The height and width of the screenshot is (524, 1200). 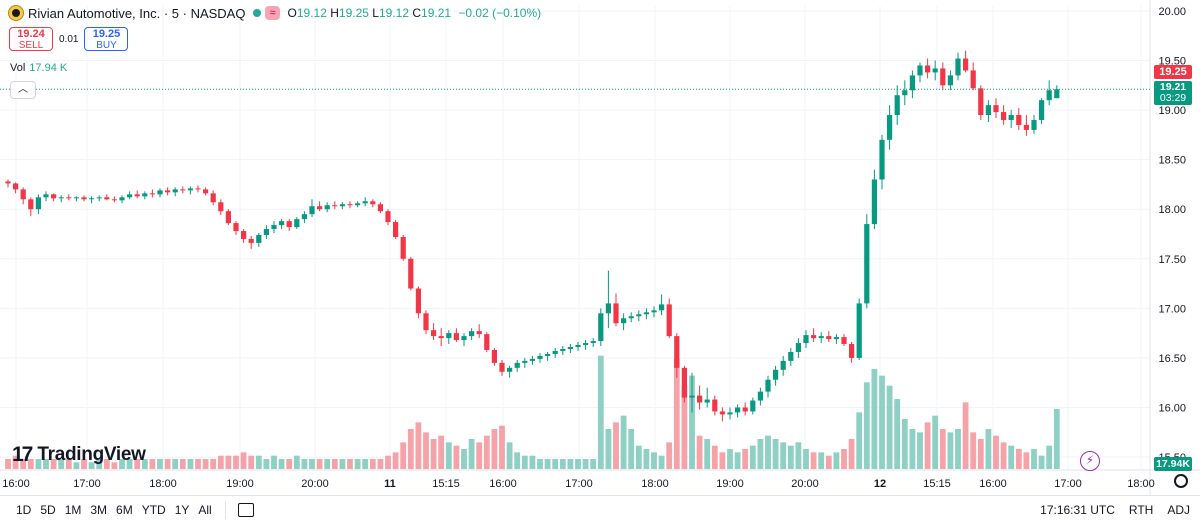 What do you see at coordinates (24, 509) in the screenshot?
I see `range-1d: 1D` at bounding box center [24, 509].